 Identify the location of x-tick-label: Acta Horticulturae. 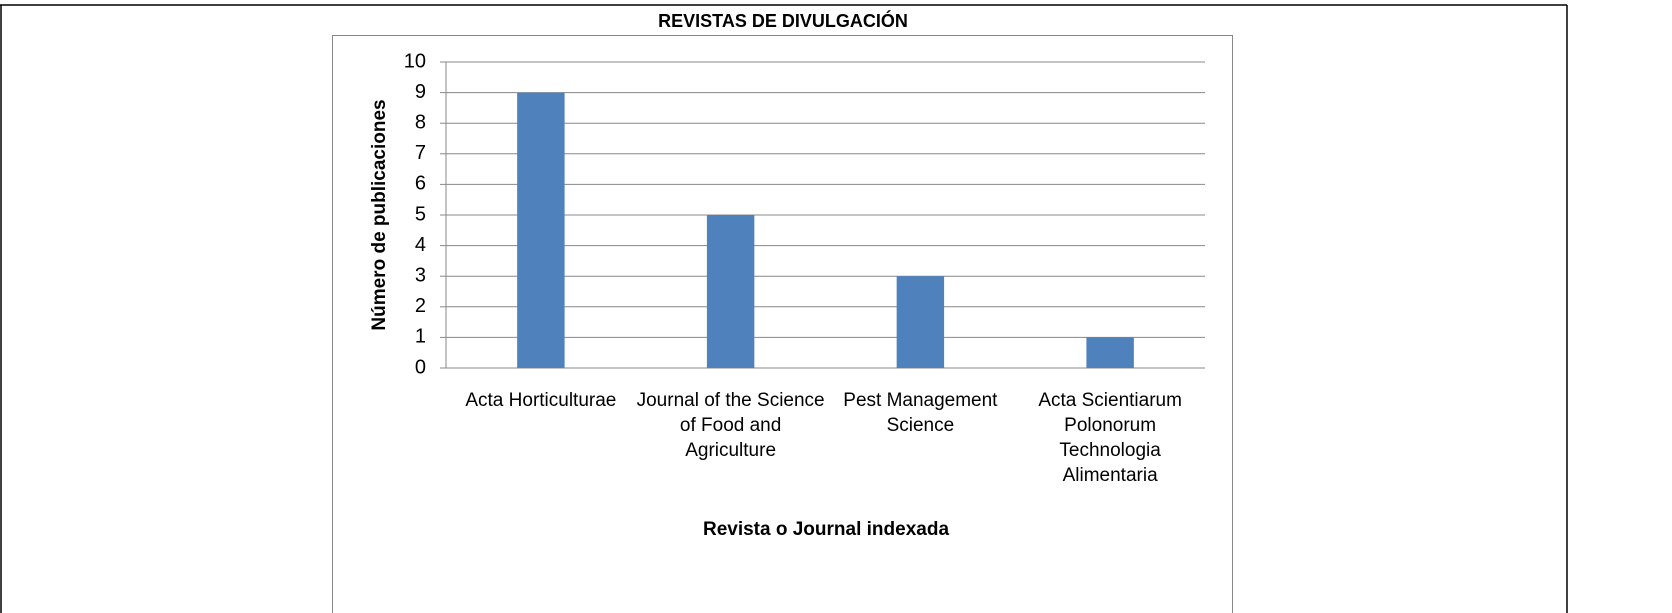
(541, 400).